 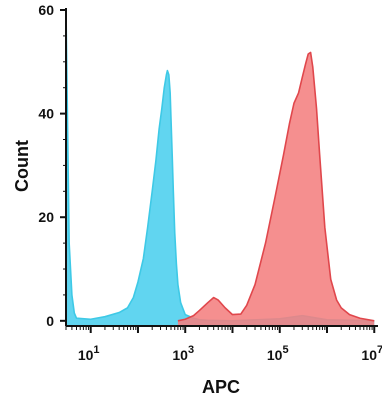 I want to click on y-tick-label: 60, so click(x=46, y=10).